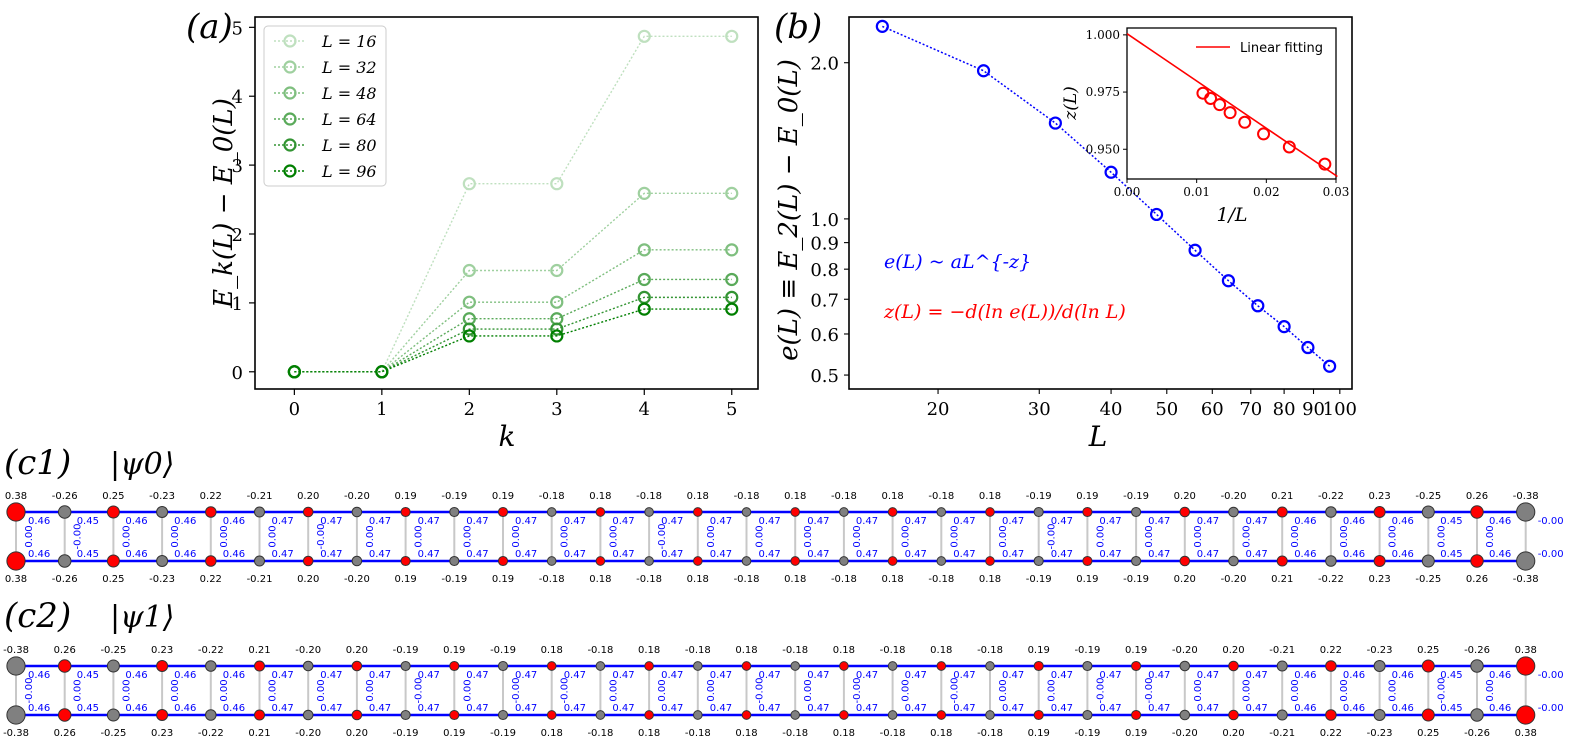  Describe the element at coordinates (824, 335) in the screenshot. I see `y-tick-label: 0.6` at that location.